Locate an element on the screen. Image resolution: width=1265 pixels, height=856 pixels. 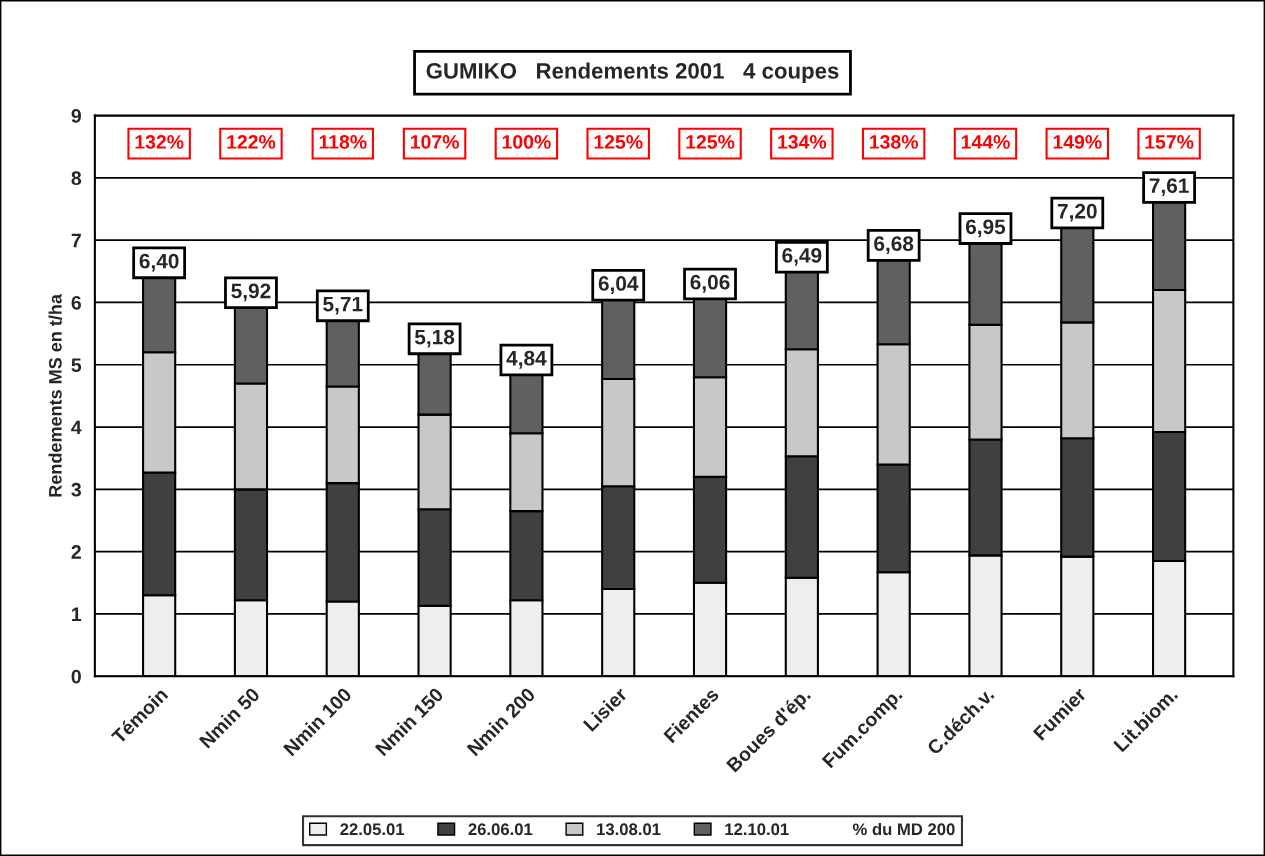
annotation: 122% is located at coordinates (251, 142).